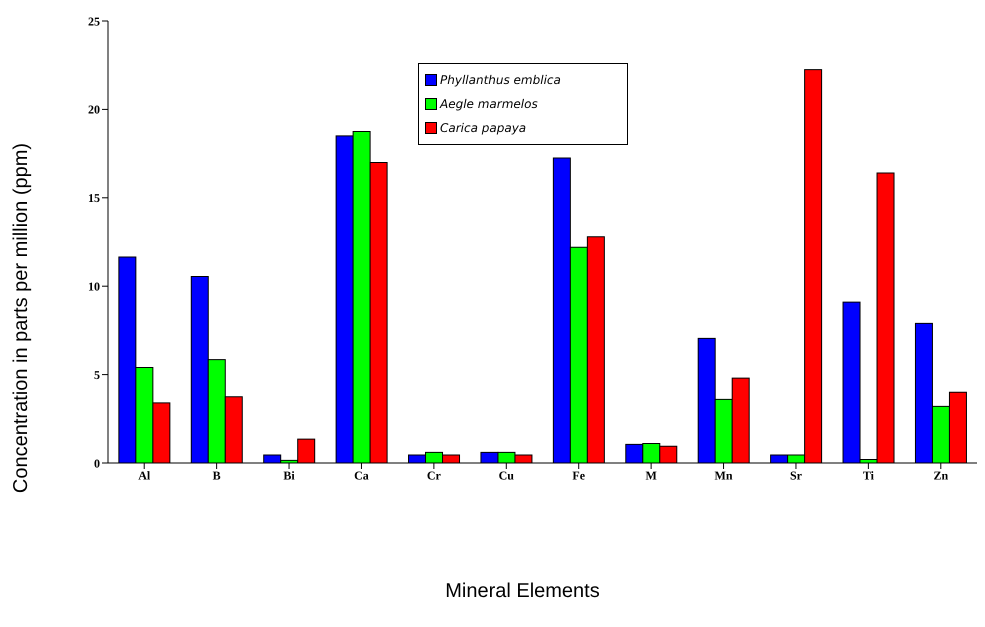 The width and height of the screenshot is (985, 627). I want to click on legend-label: Carica papaya, so click(483, 128).